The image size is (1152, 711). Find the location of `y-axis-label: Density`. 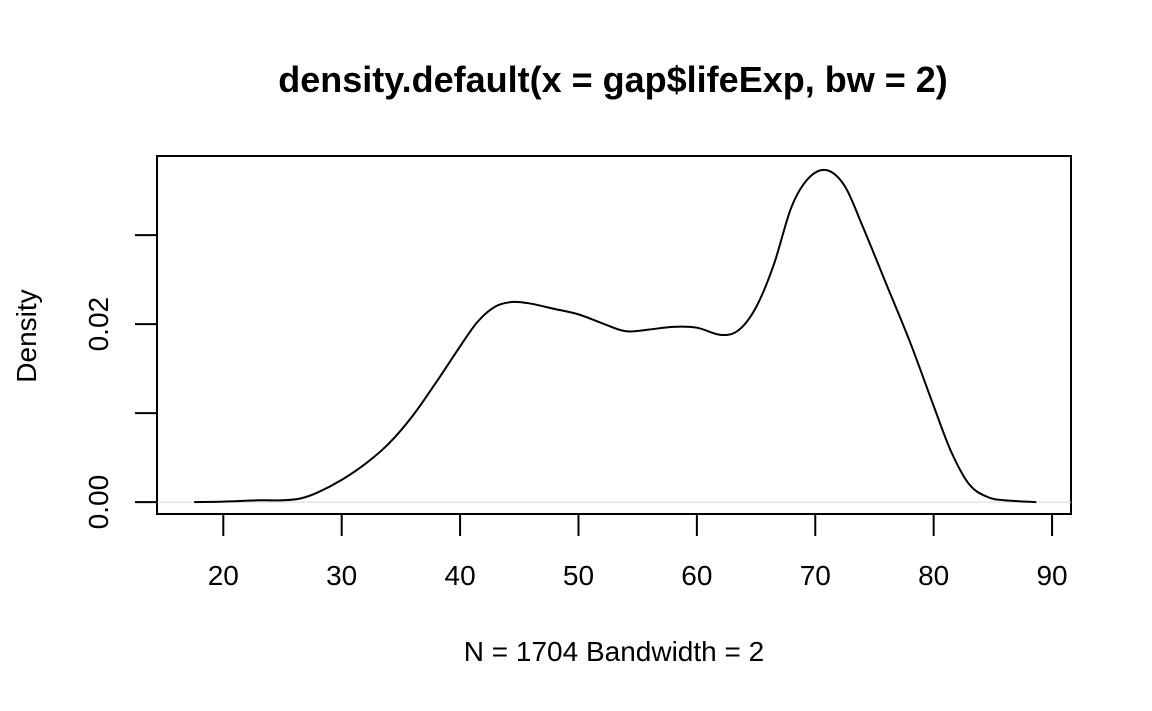

y-axis-label: Density is located at coordinates (26, 335).